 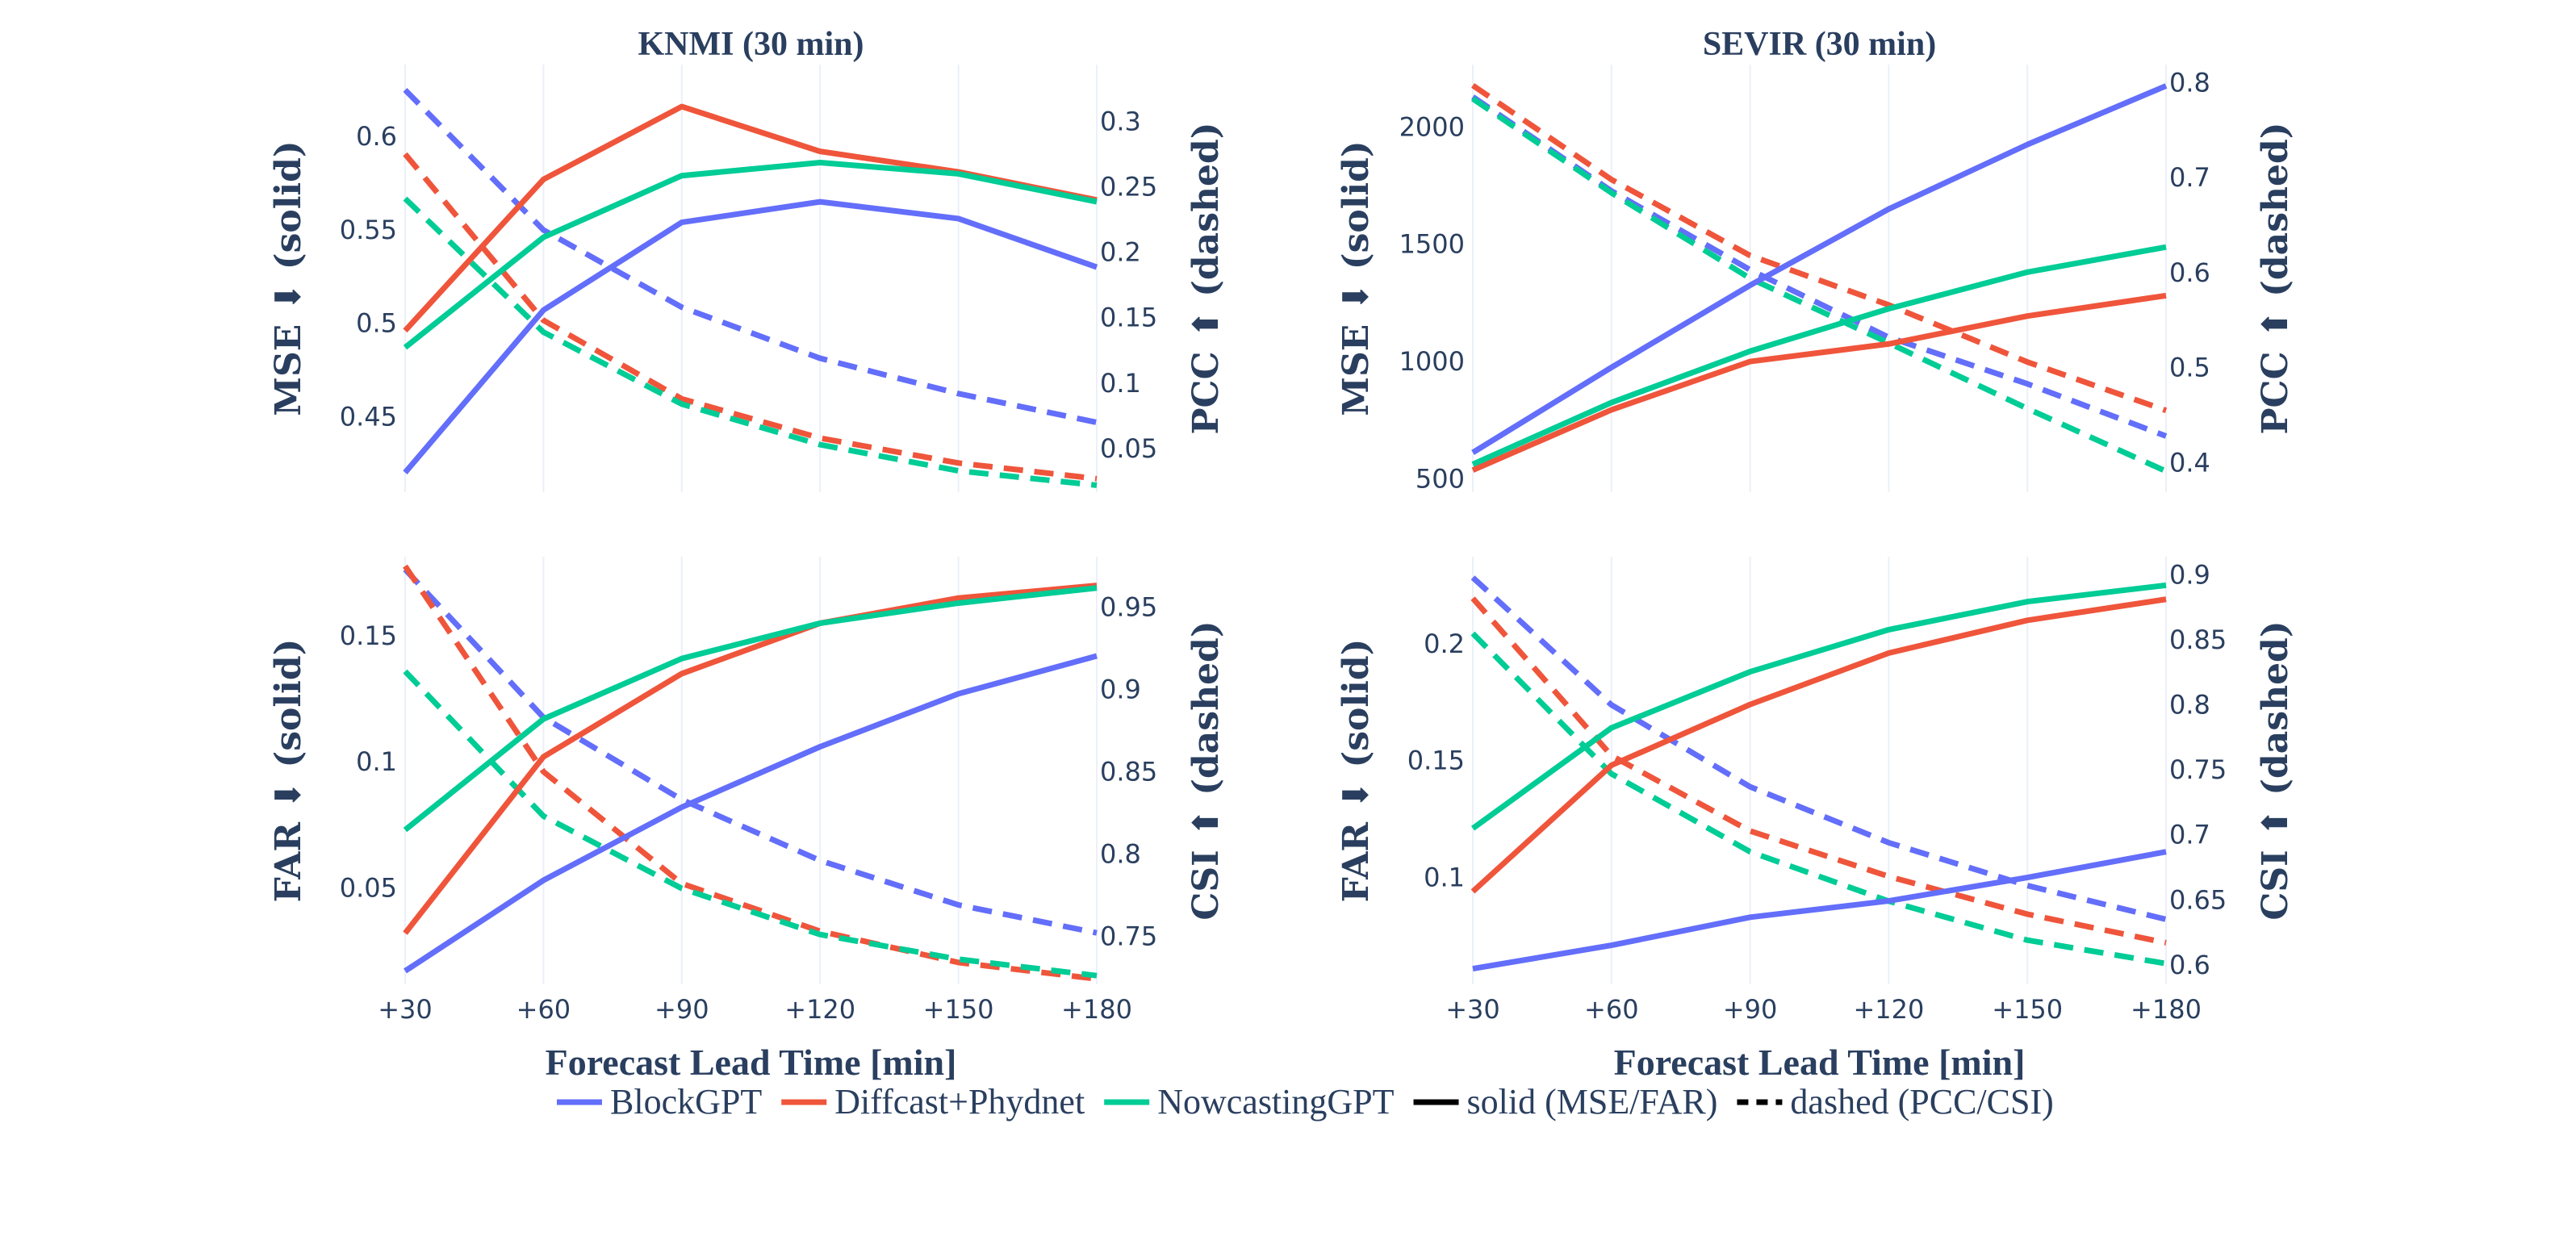 What do you see at coordinates (368, 230) in the screenshot?
I see `y-left-tick-label: 0.55` at bounding box center [368, 230].